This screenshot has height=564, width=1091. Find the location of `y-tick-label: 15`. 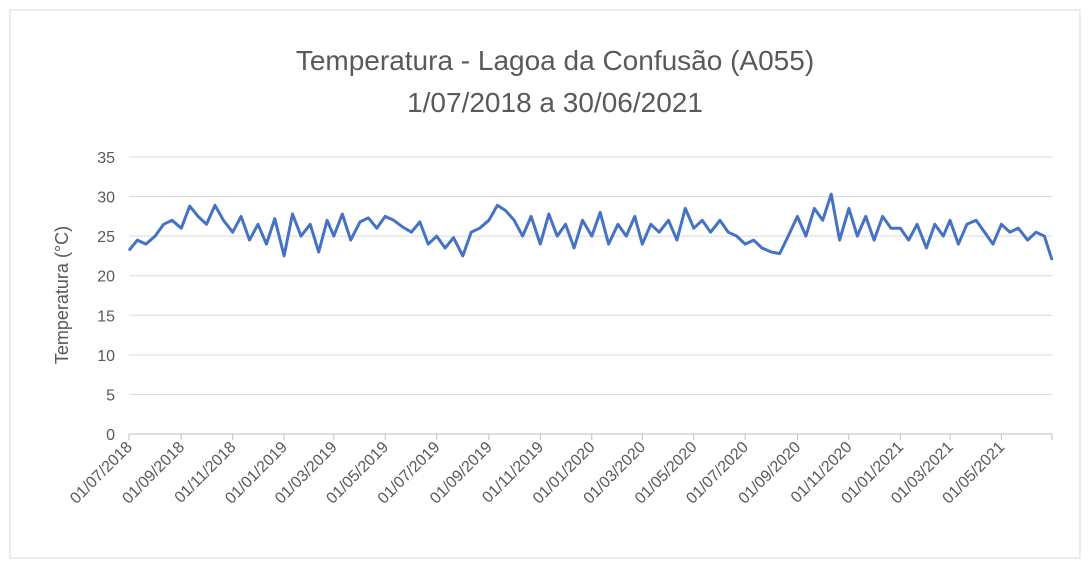

y-tick-label: 15 is located at coordinates (106, 316).